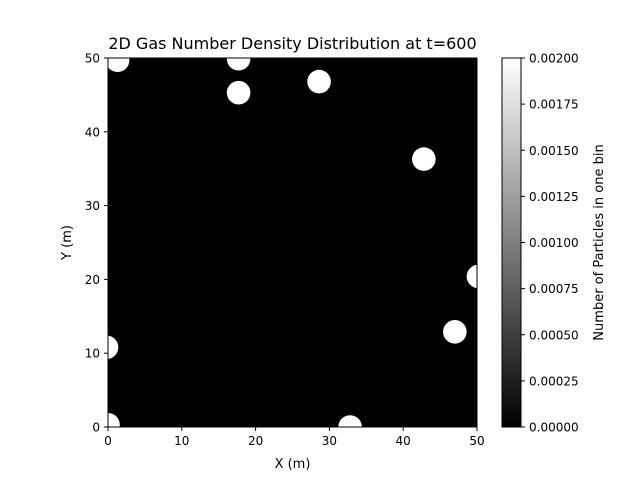  What do you see at coordinates (329, 441) in the screenshot?
I see `x-tick-label: 30` at bounding box center [329, 441].